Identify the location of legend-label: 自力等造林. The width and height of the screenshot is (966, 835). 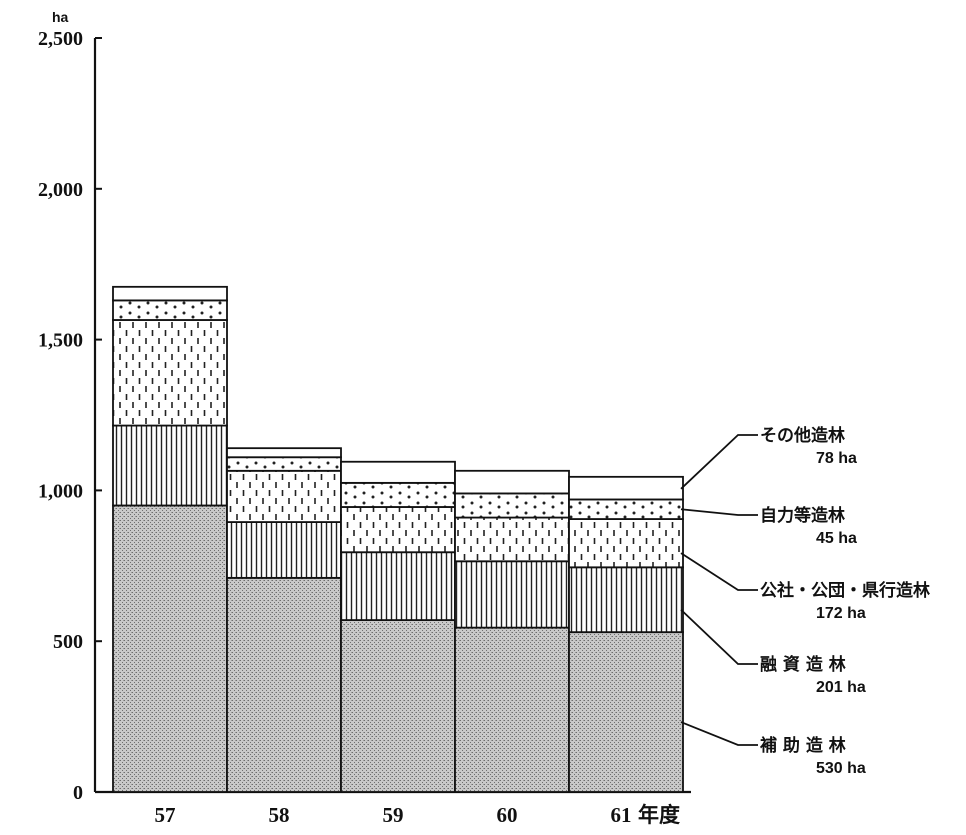
(802, 515).